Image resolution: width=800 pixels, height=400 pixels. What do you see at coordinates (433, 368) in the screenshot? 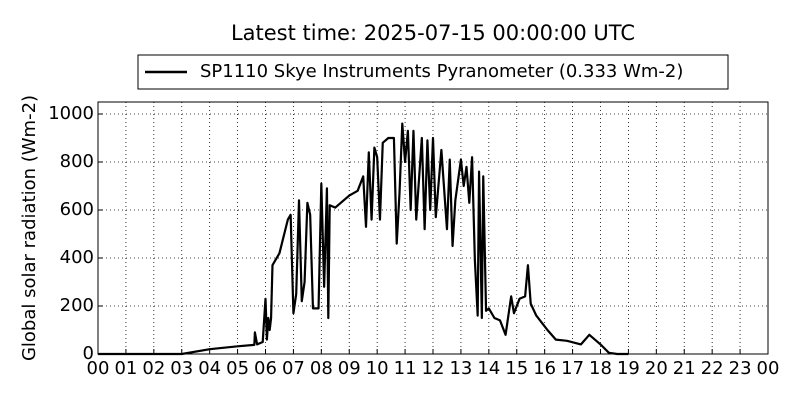
I see `x-tick-label: 12` at bounding box center [433, 368].